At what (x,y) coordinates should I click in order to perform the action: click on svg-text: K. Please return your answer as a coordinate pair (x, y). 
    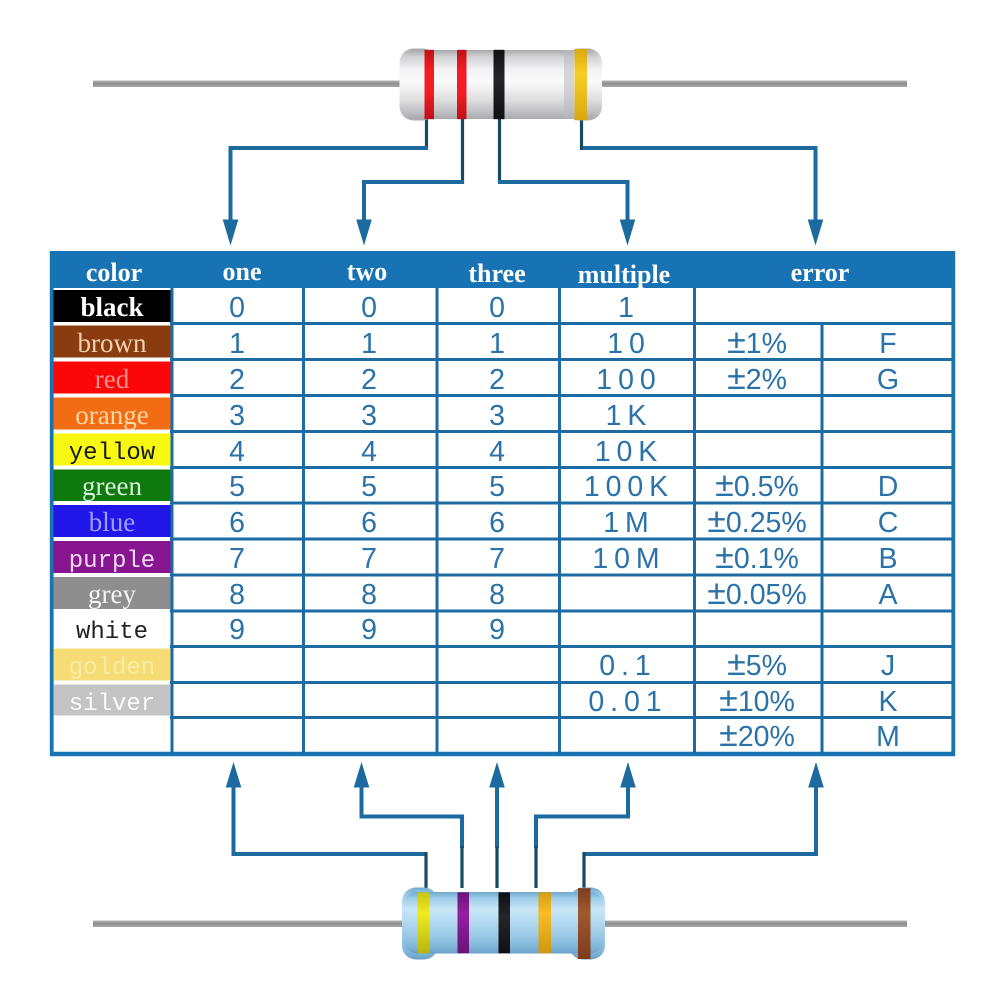
    Looking at the image, I should click on (887, 702).